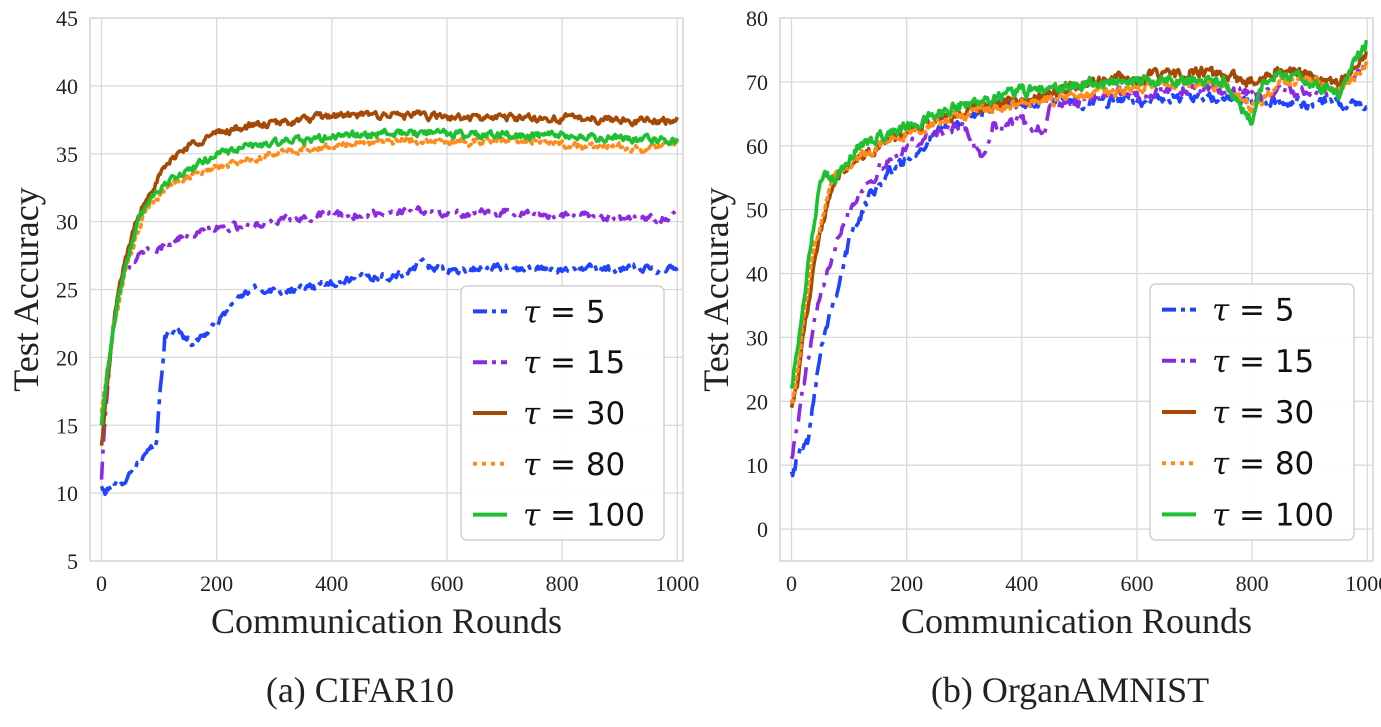 The height and width of the screenshot is (727, 1381). What do you see at coordinates (67, 154) in the screenshot?
I see `y-tick-label: 35` at bounding box center [67, 154].